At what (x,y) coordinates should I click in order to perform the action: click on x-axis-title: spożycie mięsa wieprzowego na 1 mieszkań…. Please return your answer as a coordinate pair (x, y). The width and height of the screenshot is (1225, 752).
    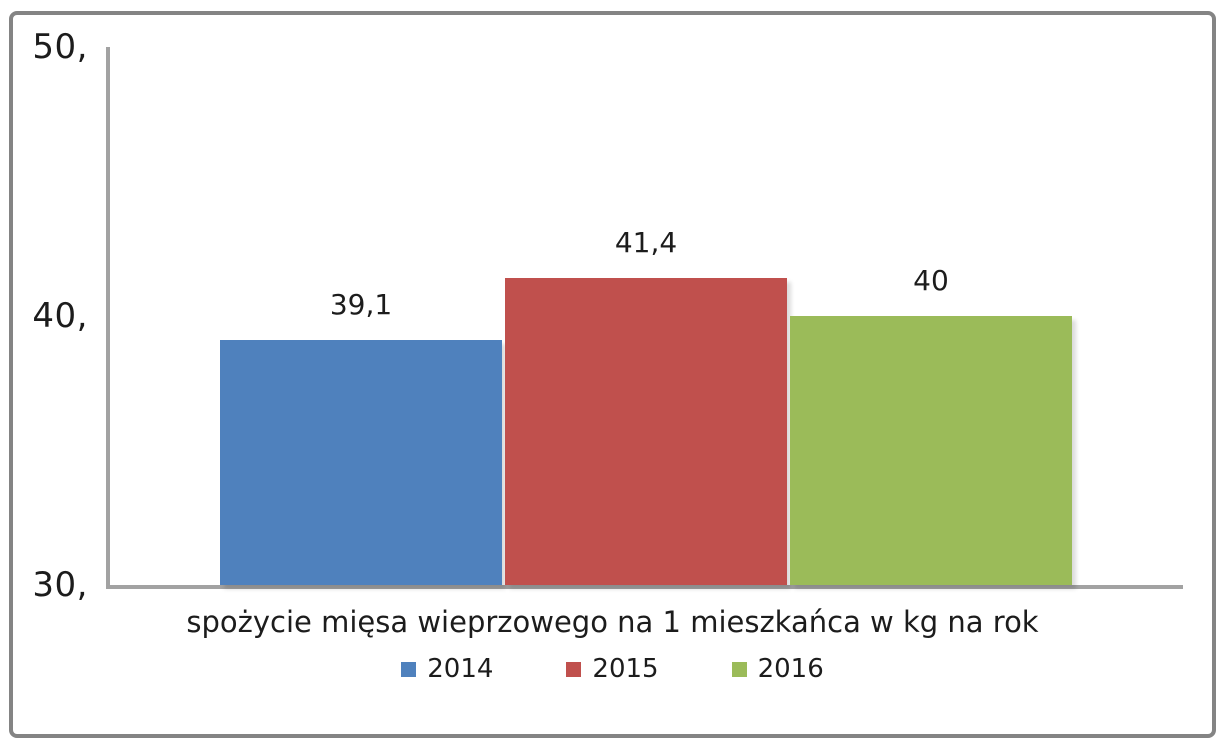
    Looking at the image, I should click on (612, 622).